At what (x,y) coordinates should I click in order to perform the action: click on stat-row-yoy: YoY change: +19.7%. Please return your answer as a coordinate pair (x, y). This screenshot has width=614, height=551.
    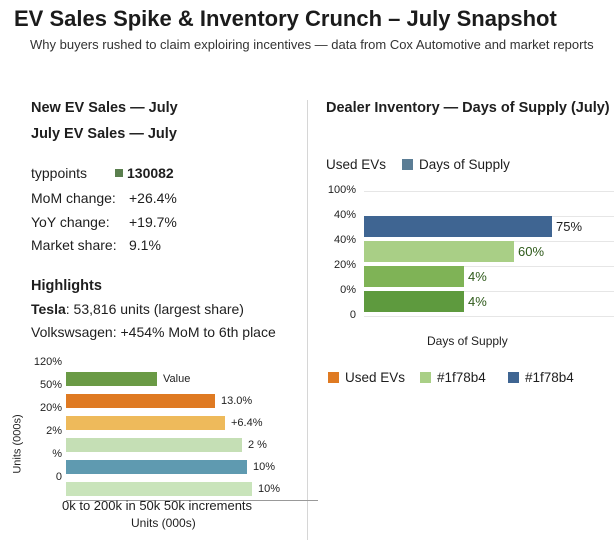
    Looking at the image, I should click on (161, 223).